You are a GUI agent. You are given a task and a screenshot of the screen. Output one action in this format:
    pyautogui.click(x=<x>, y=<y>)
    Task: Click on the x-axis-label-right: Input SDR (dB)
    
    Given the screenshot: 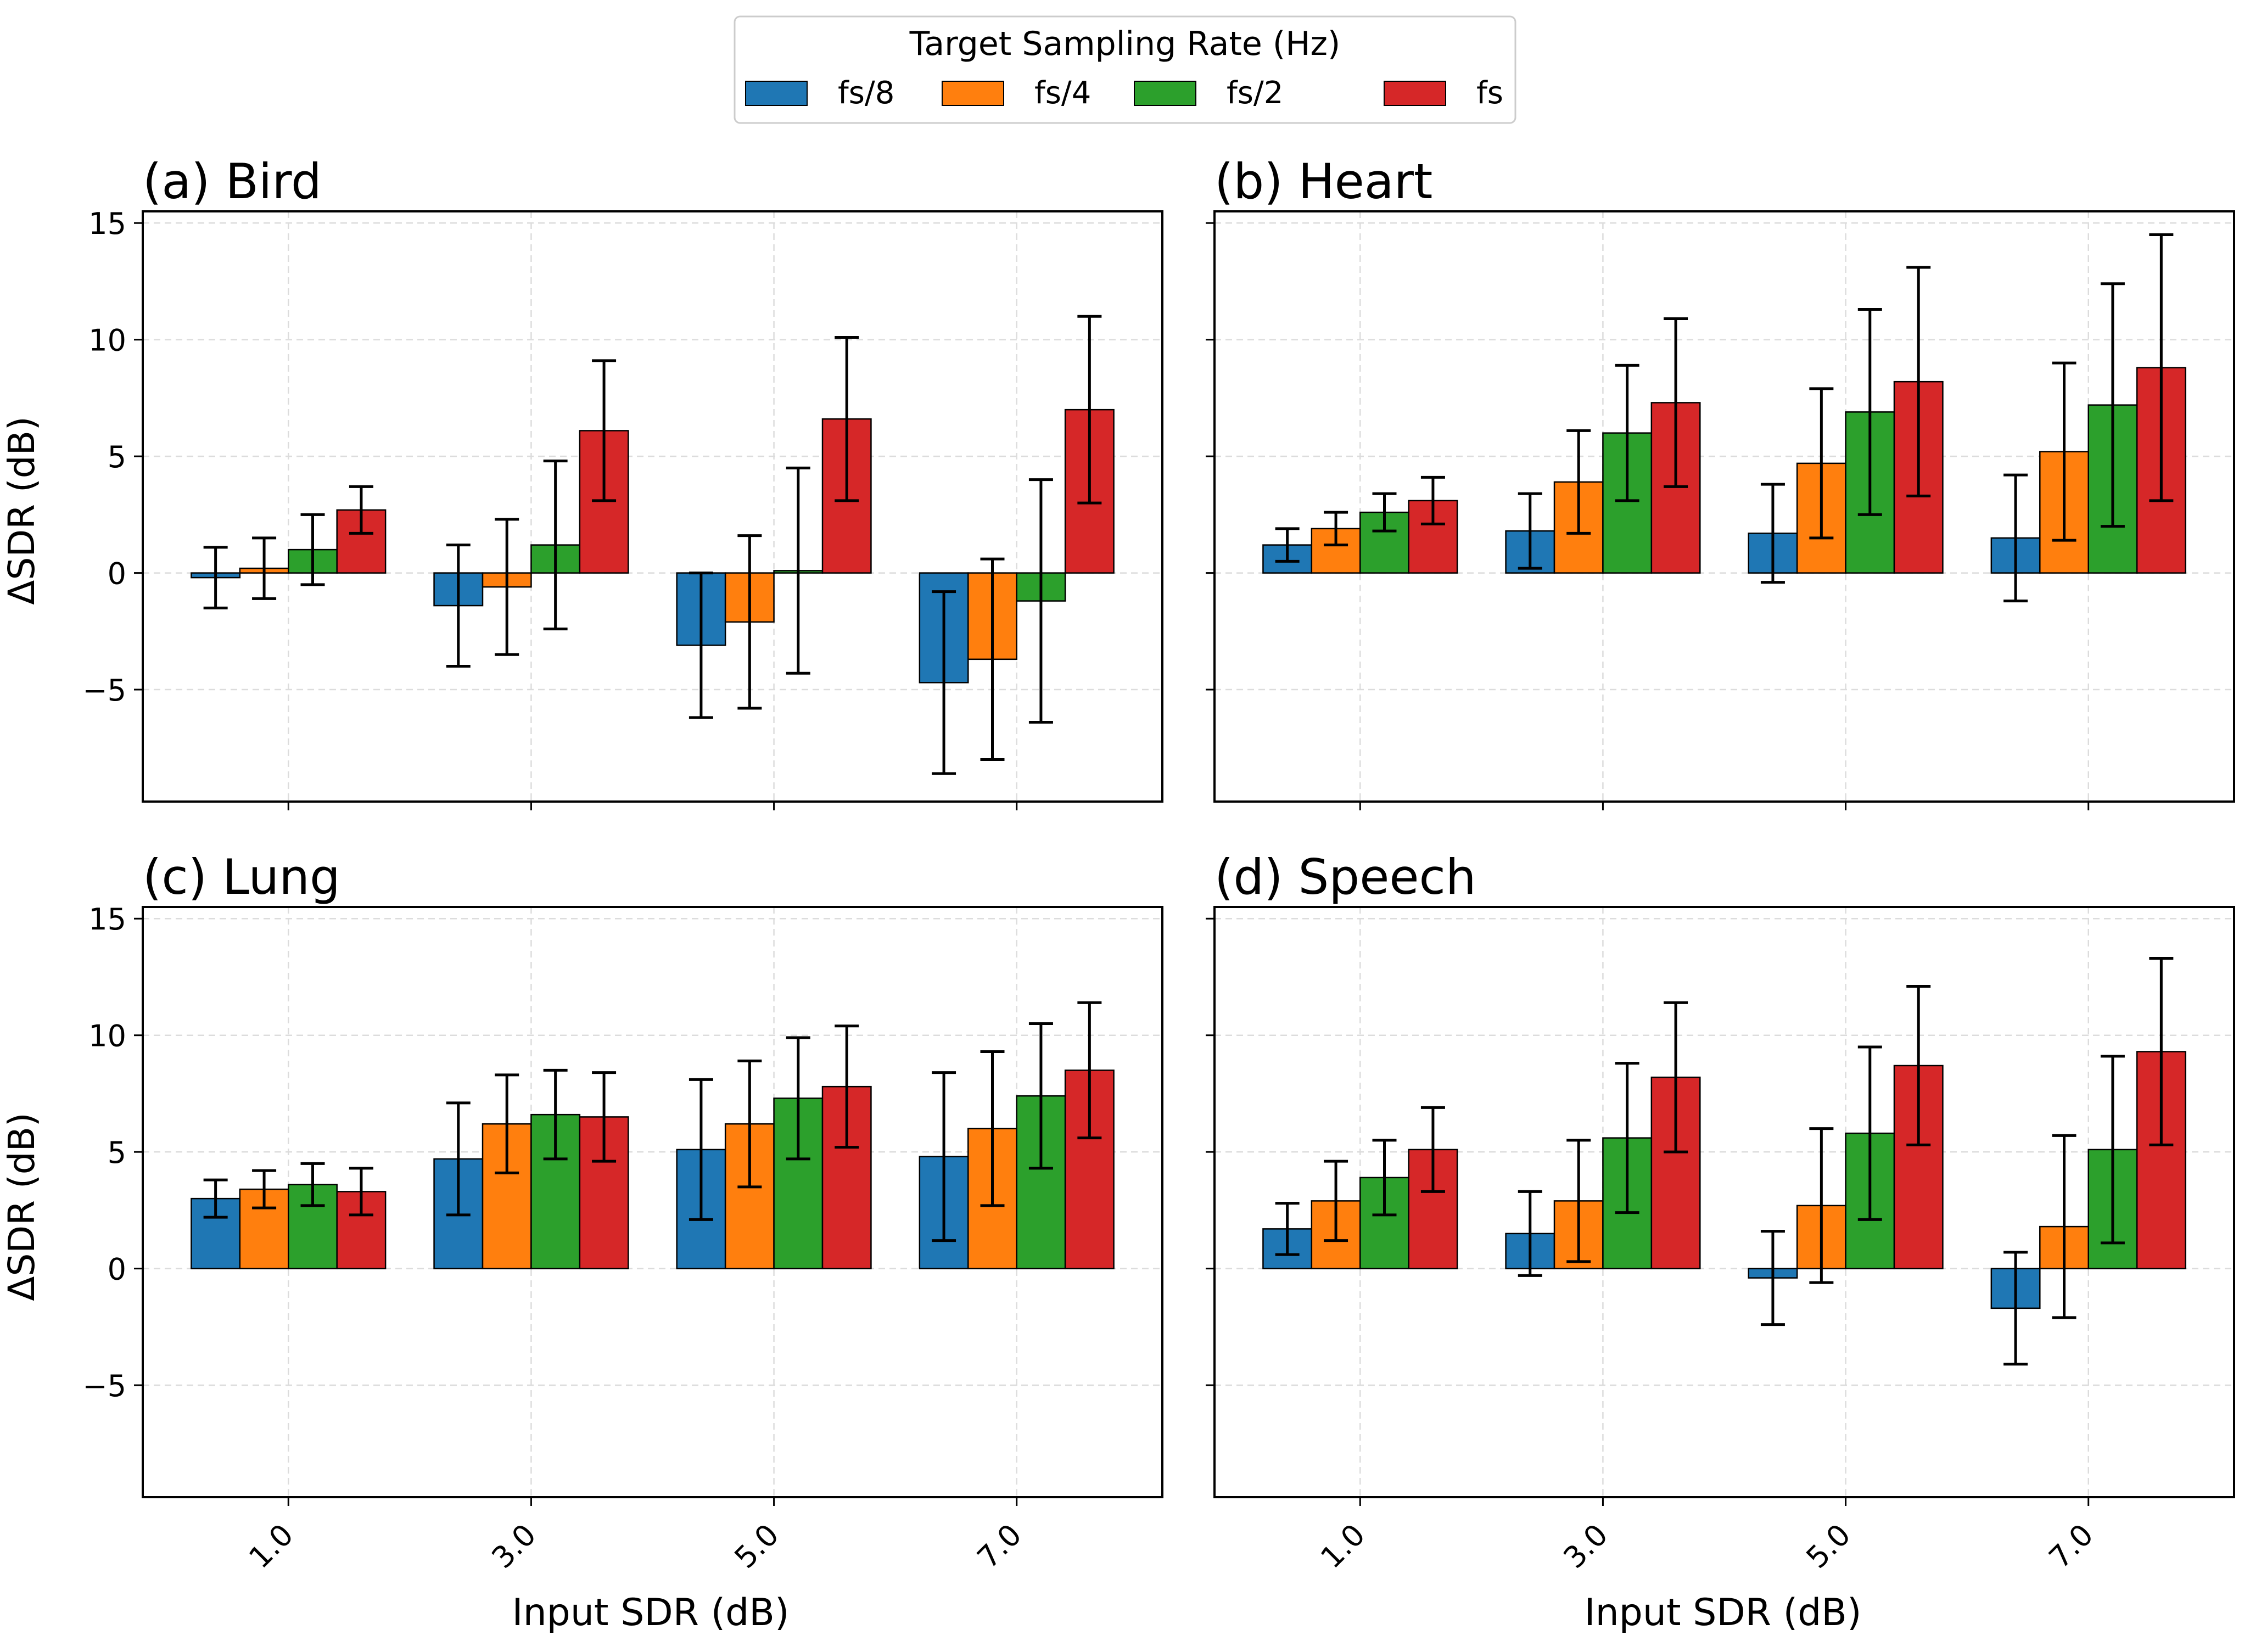 What is the action you would take?
    pyautogui.click(x=1723, y=1613)
    